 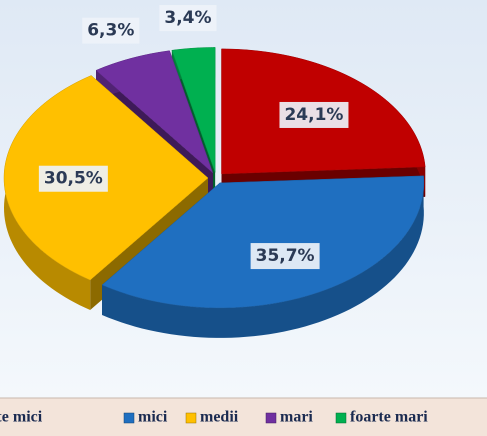 I want to click on data-label-group: 24,1%, so click(x=314, y=114).